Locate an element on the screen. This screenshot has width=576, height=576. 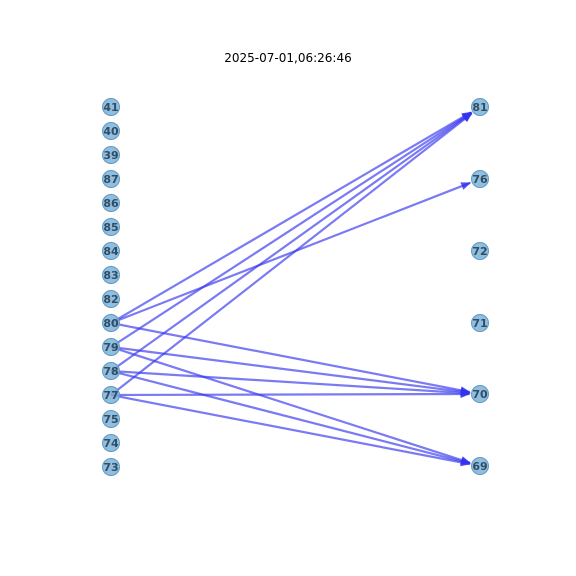
node-label: 83 is located at coordinates (110, 275).